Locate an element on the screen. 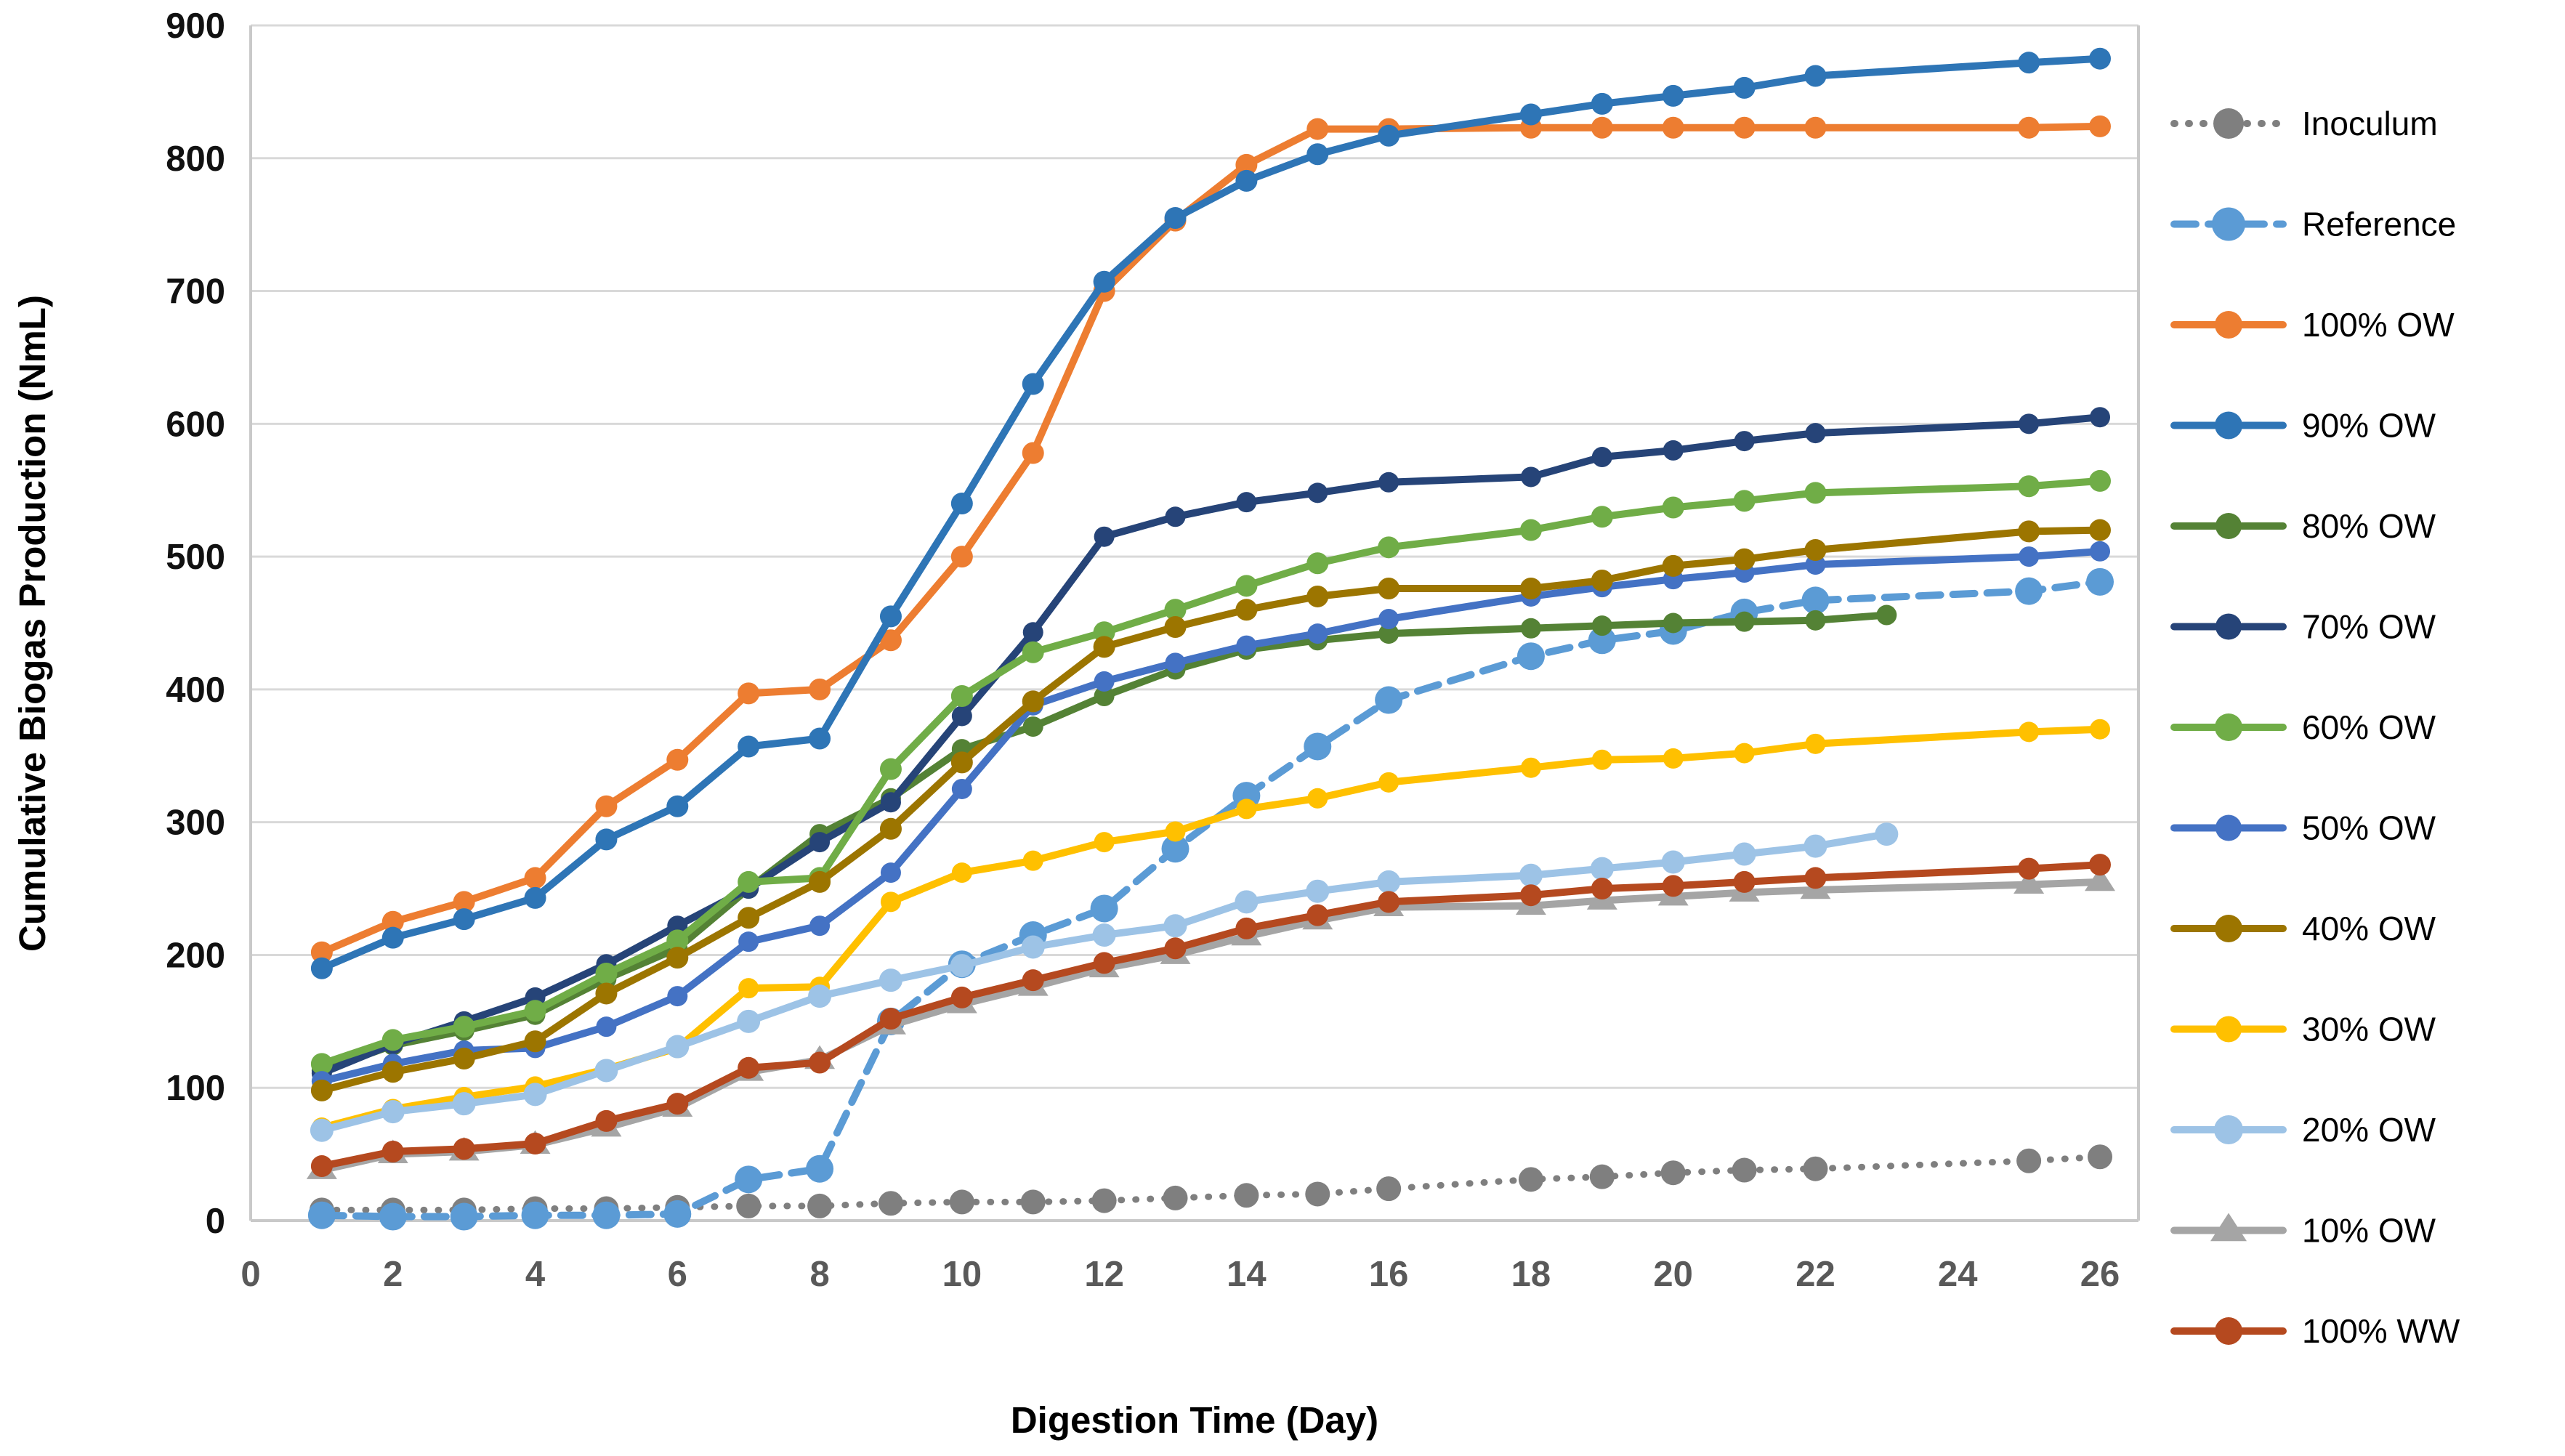 Image resolution: width=2565 pixels, height=1456 pixels. series-line-100-ww is located at coordinates (1211, 1015).